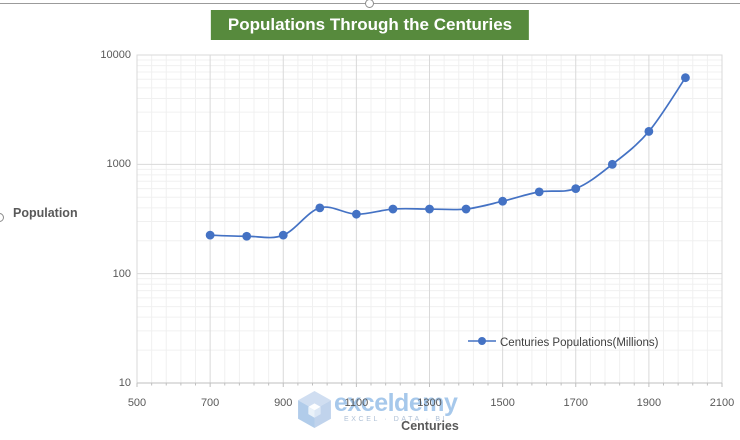 Image resolution: width=740 pixels, height=440 pixels. Describe the element at coordinates (575, 403) in the screenshot. I see `x-axis-tick-label: 1700` at that location.